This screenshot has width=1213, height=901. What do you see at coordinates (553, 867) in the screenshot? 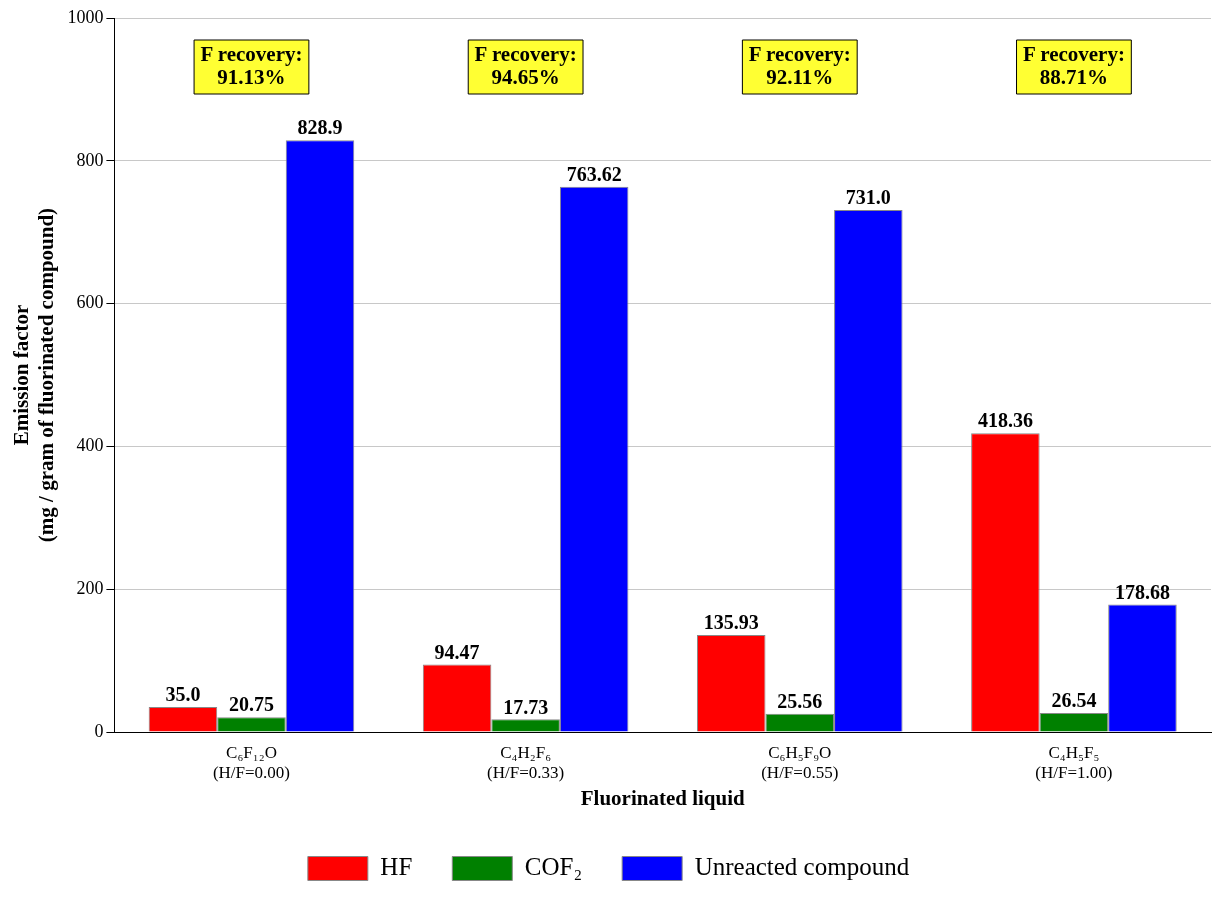
I see `legend-label: COF₂` at bounding box center [553, 867].